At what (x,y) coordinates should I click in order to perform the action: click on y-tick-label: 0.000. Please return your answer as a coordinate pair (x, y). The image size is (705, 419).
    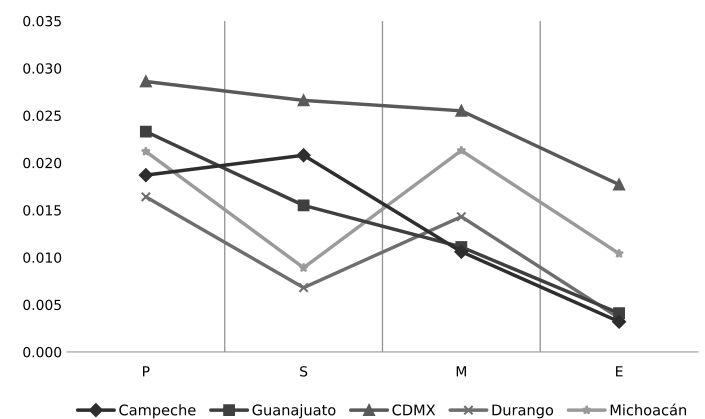
    Looking at the image, I should click on (42, 352).